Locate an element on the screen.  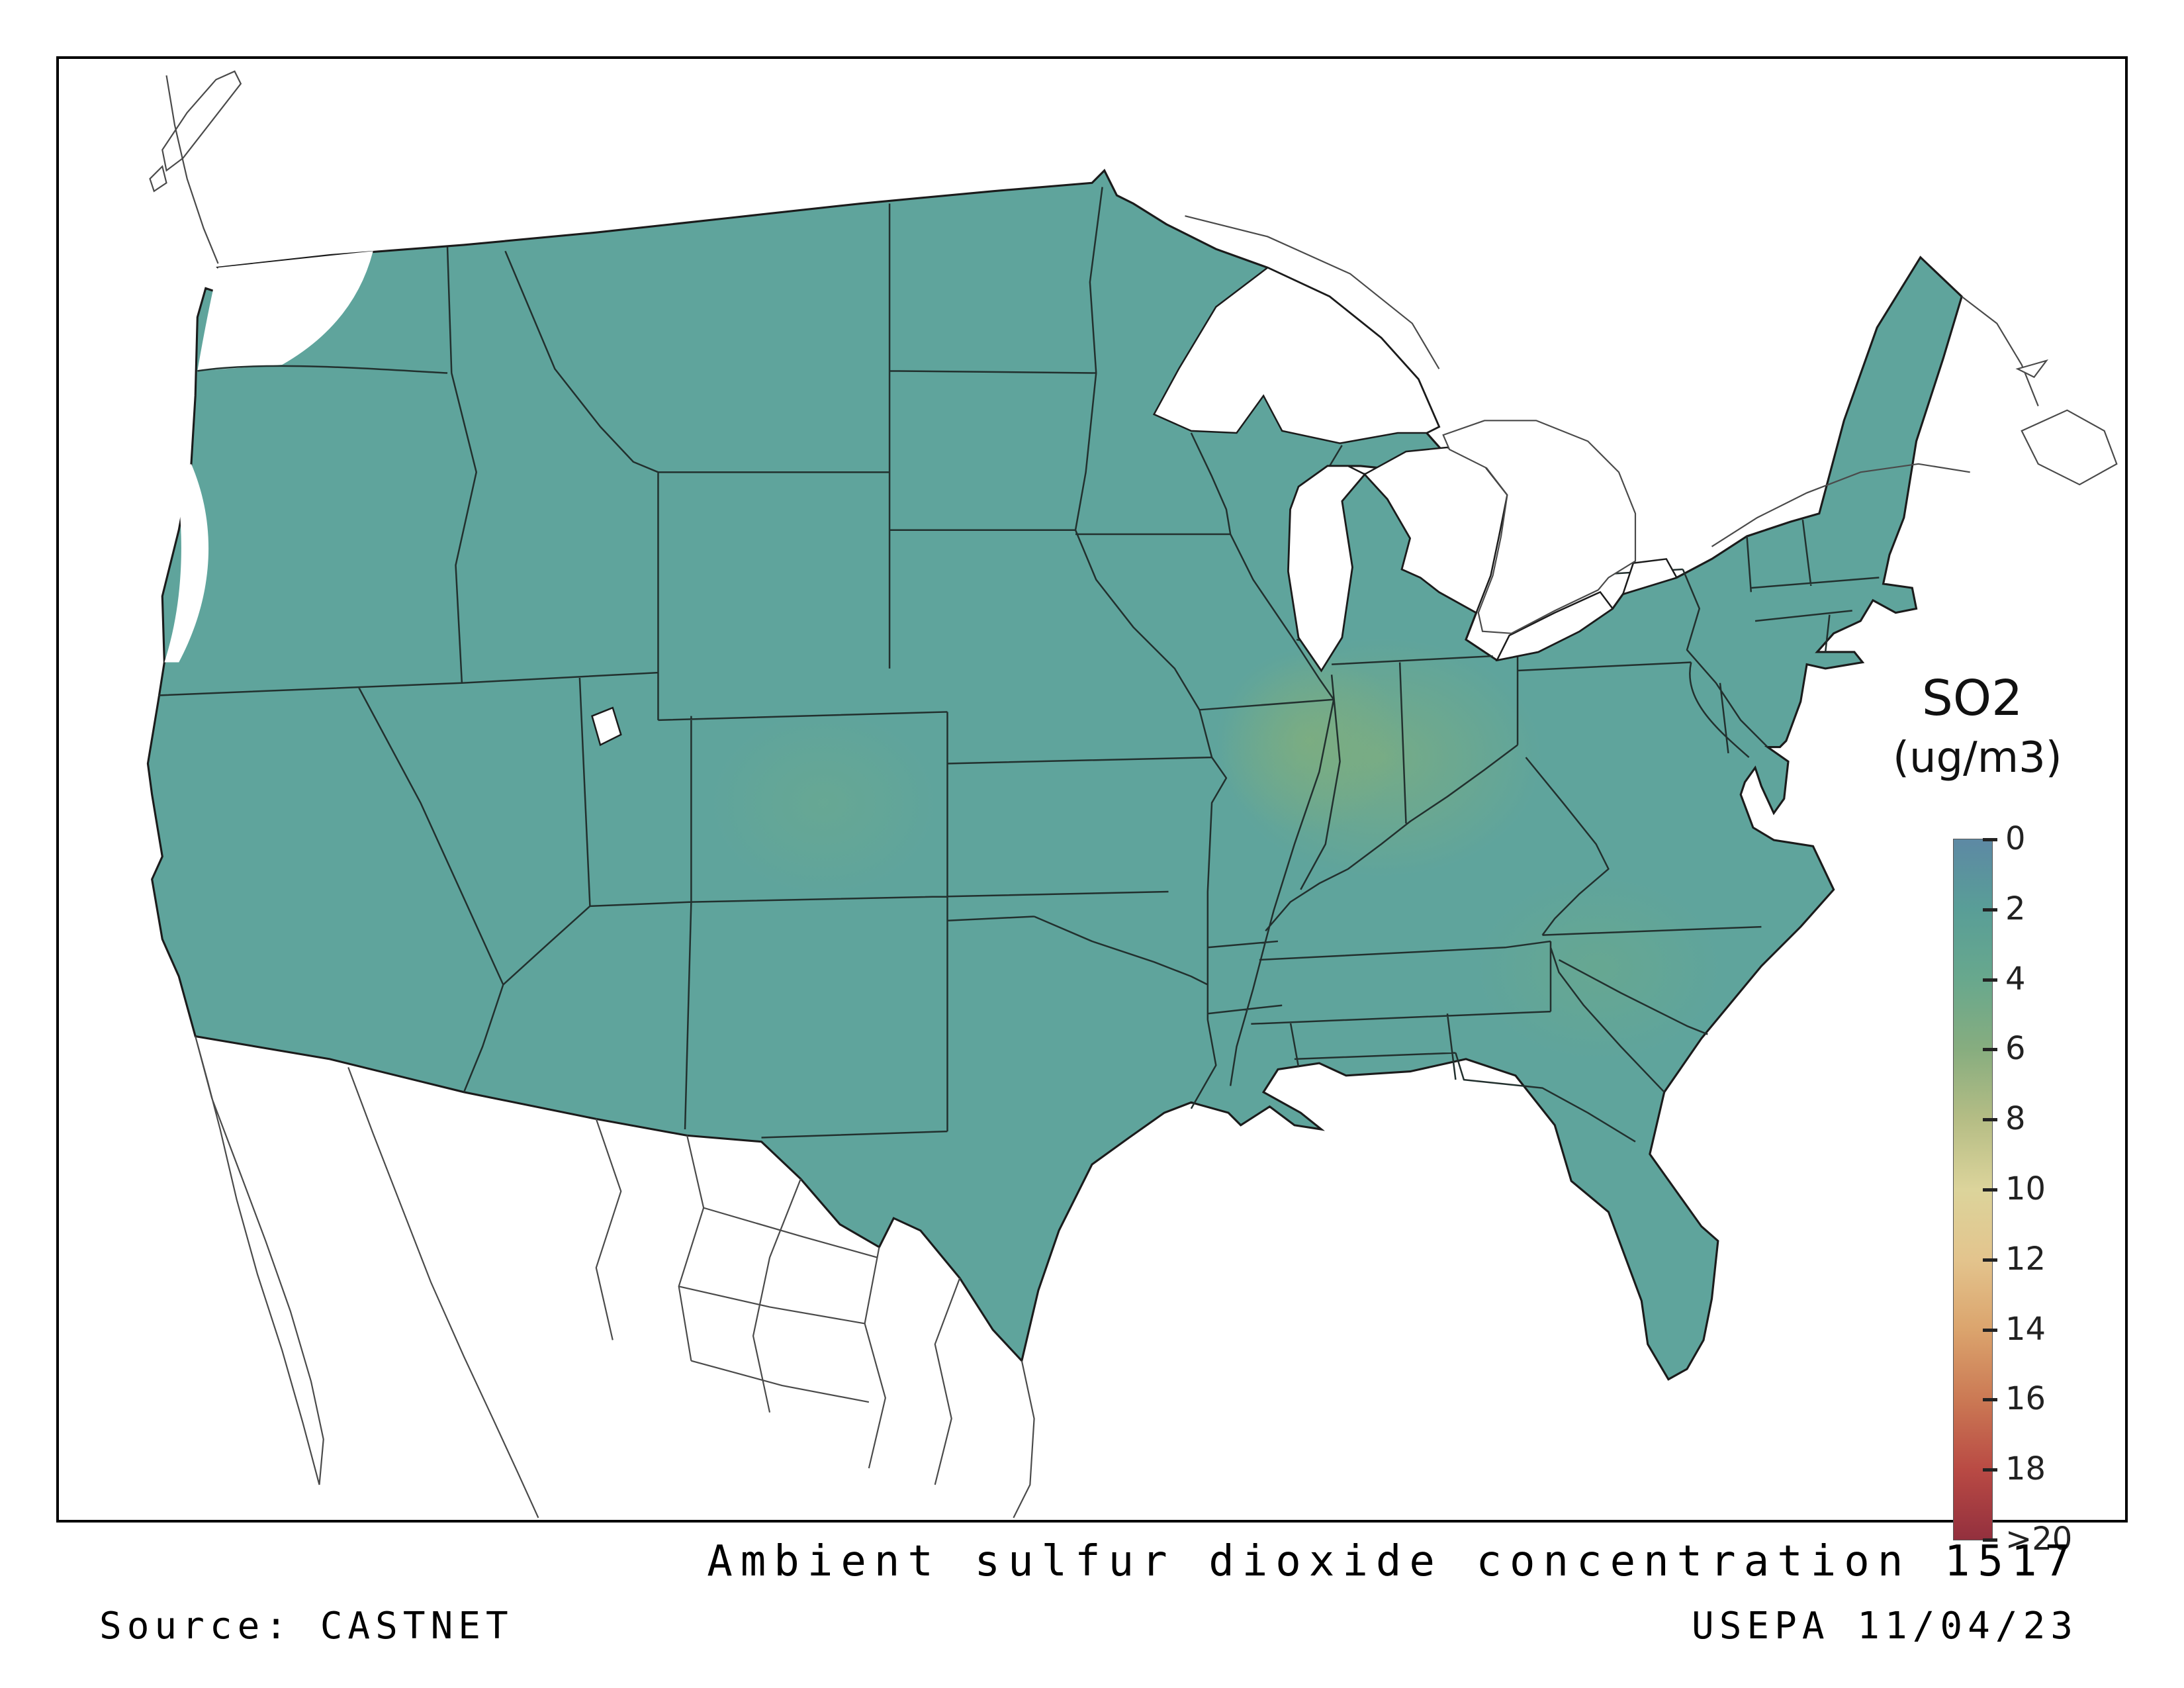
new-brunswick-coast is located at coordinates (2000, 351).